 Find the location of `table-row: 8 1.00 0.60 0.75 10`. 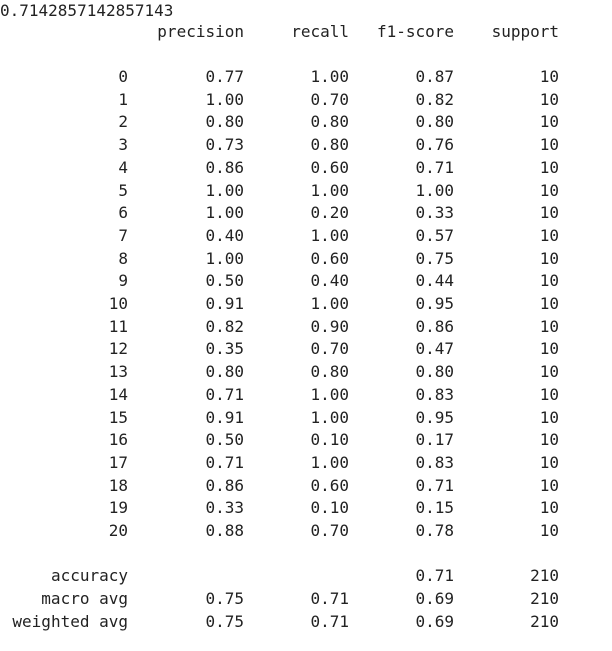

table-row: 8 1.00 0.60 0.75 10 is located at coordinates (306, 259).